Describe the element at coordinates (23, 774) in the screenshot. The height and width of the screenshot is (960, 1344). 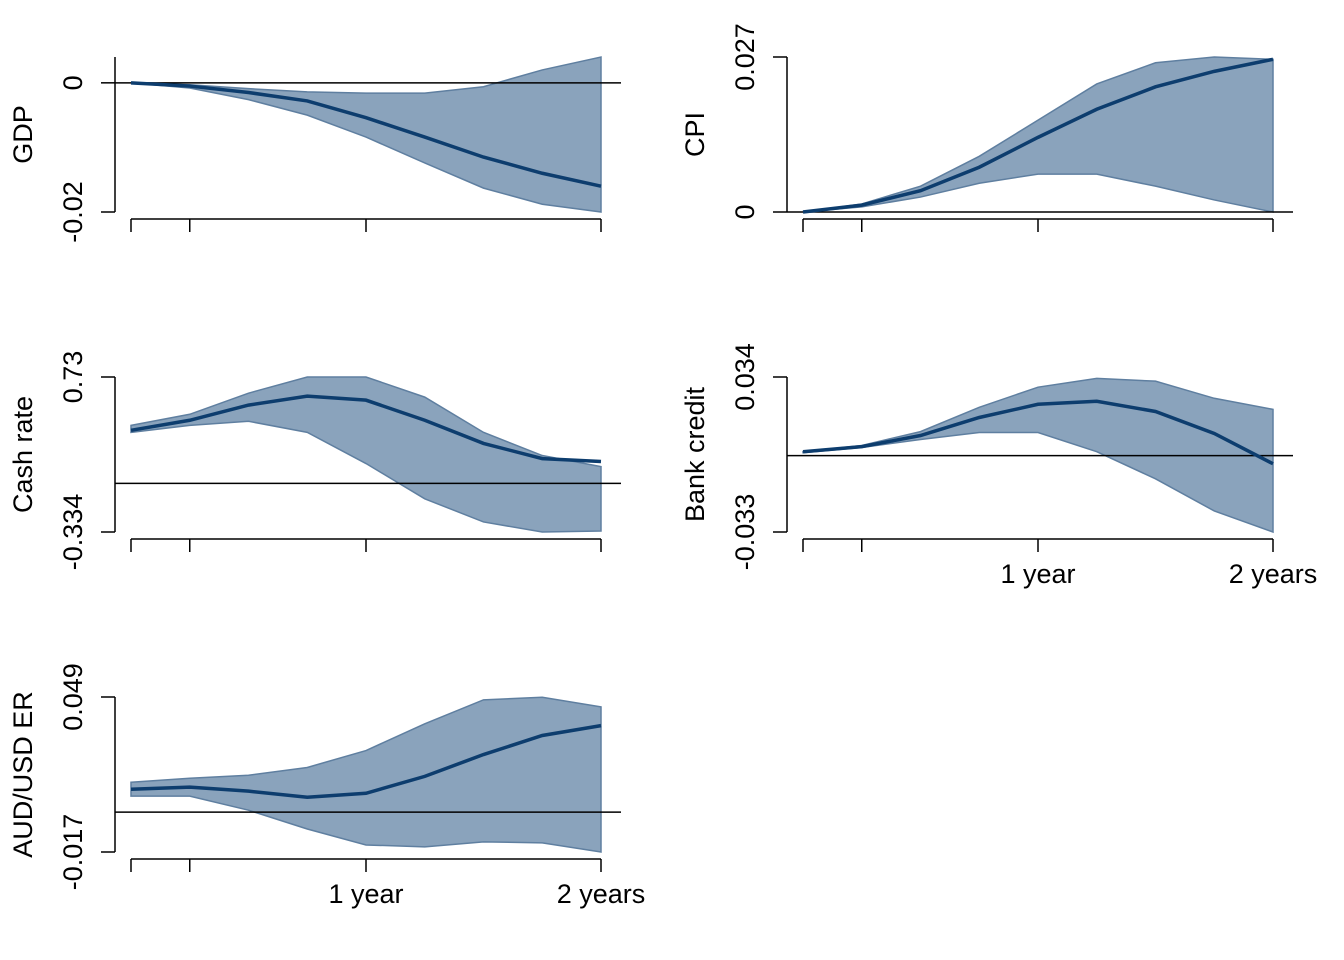
I see `y-axis-label: AUD/USD ER` at that location.